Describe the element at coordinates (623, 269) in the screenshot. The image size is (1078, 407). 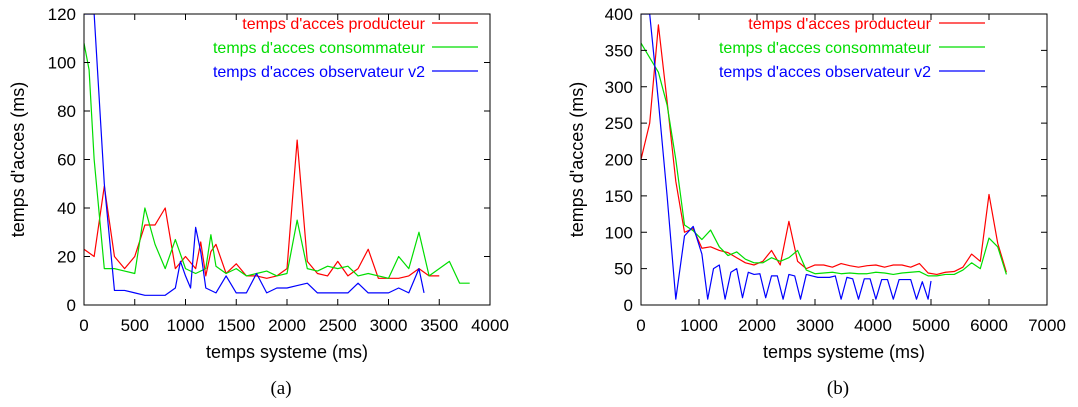
I see `y-tick-label: 50` at that location.